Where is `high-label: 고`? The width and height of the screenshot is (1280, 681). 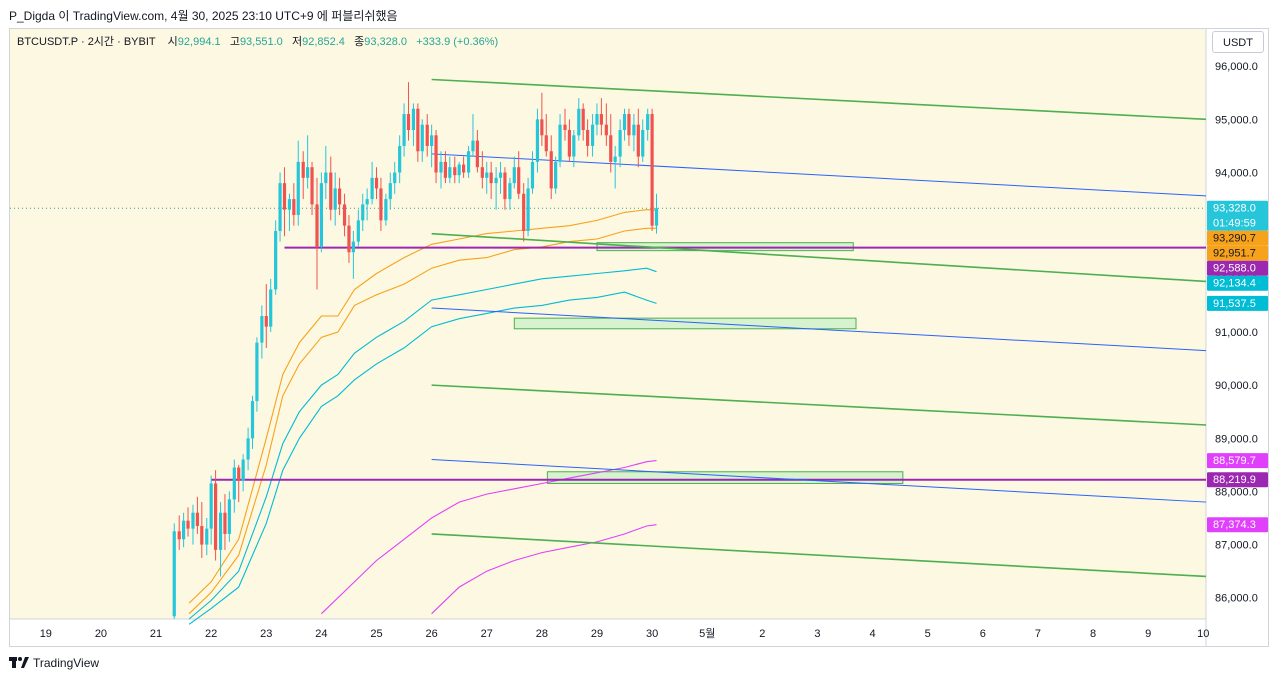 high-label: 고 is located at coordinates (234, 42).